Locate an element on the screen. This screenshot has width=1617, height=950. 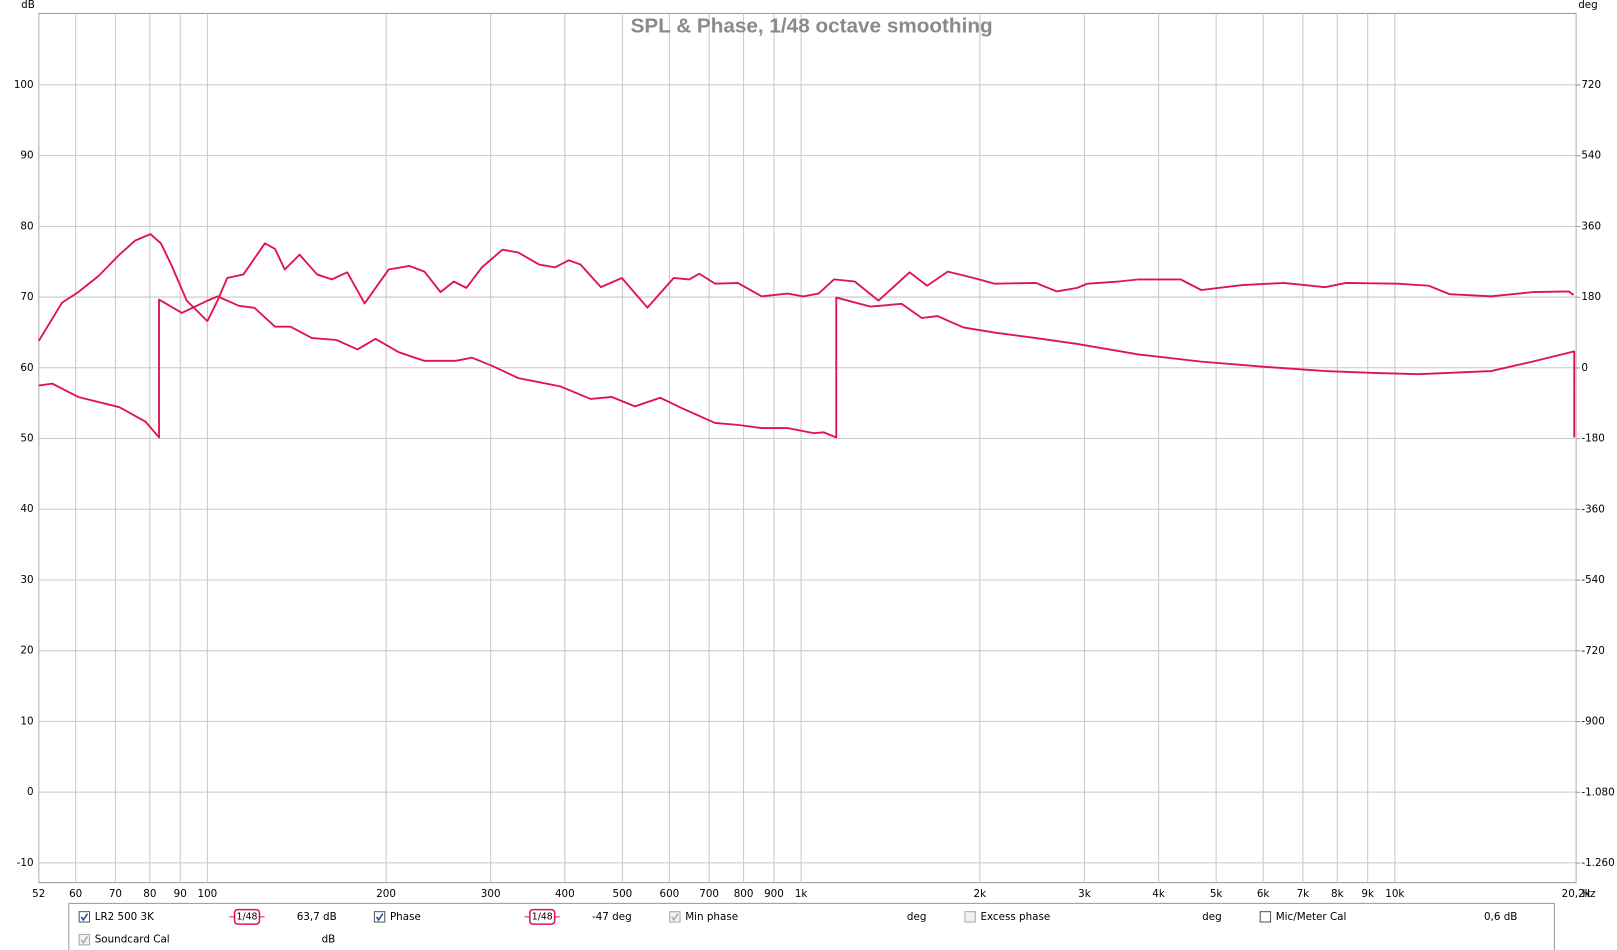
x-tick-label: 9k is located at coordinates (1367, 894).